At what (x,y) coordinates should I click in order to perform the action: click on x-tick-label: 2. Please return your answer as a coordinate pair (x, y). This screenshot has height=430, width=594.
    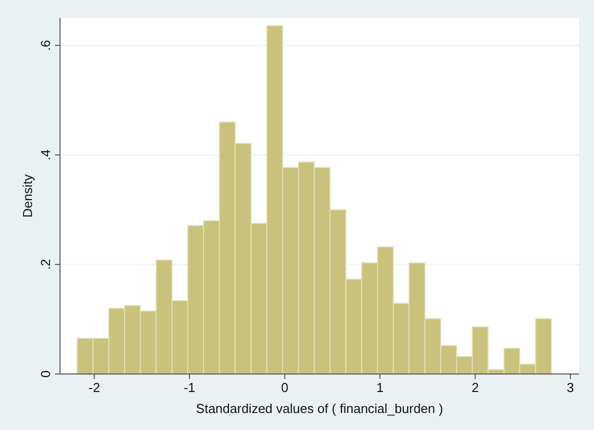
    Looking at the image, I should click on (475, 387).